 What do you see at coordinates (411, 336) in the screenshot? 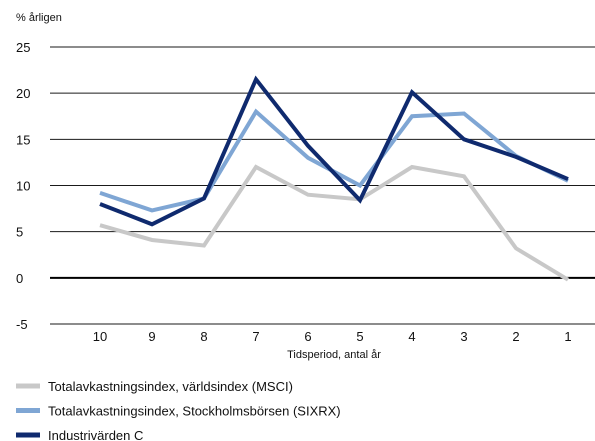
I see `x-tick-label: 4` at bounding box center [411, 336].